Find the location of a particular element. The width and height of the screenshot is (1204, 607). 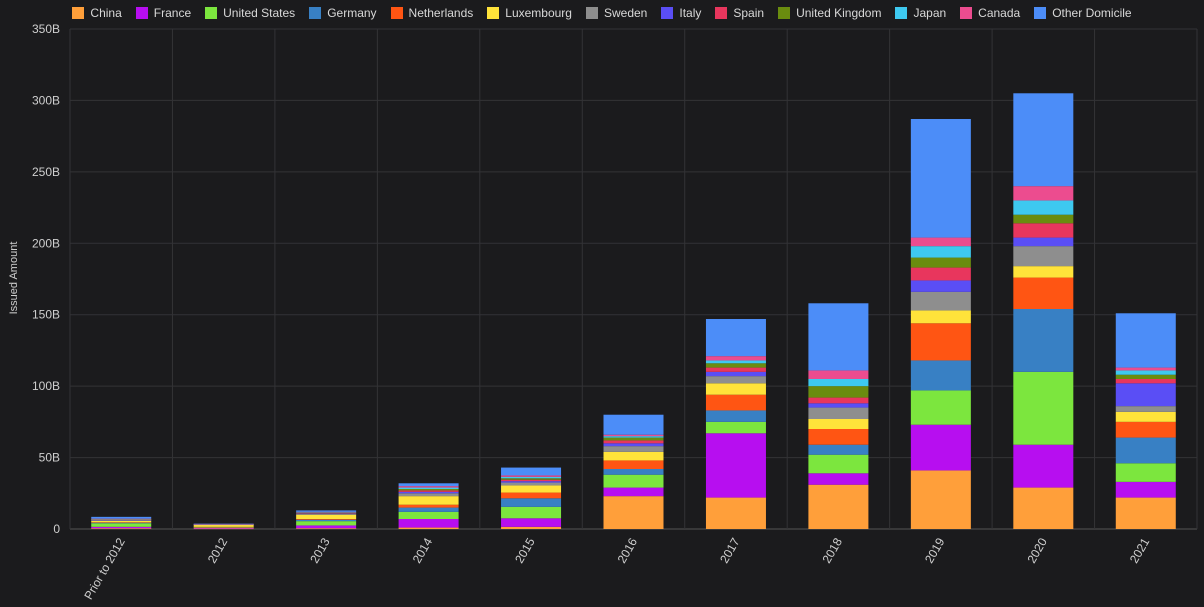

bar-segment-spain-2014 is located at coordinates (428, 491).